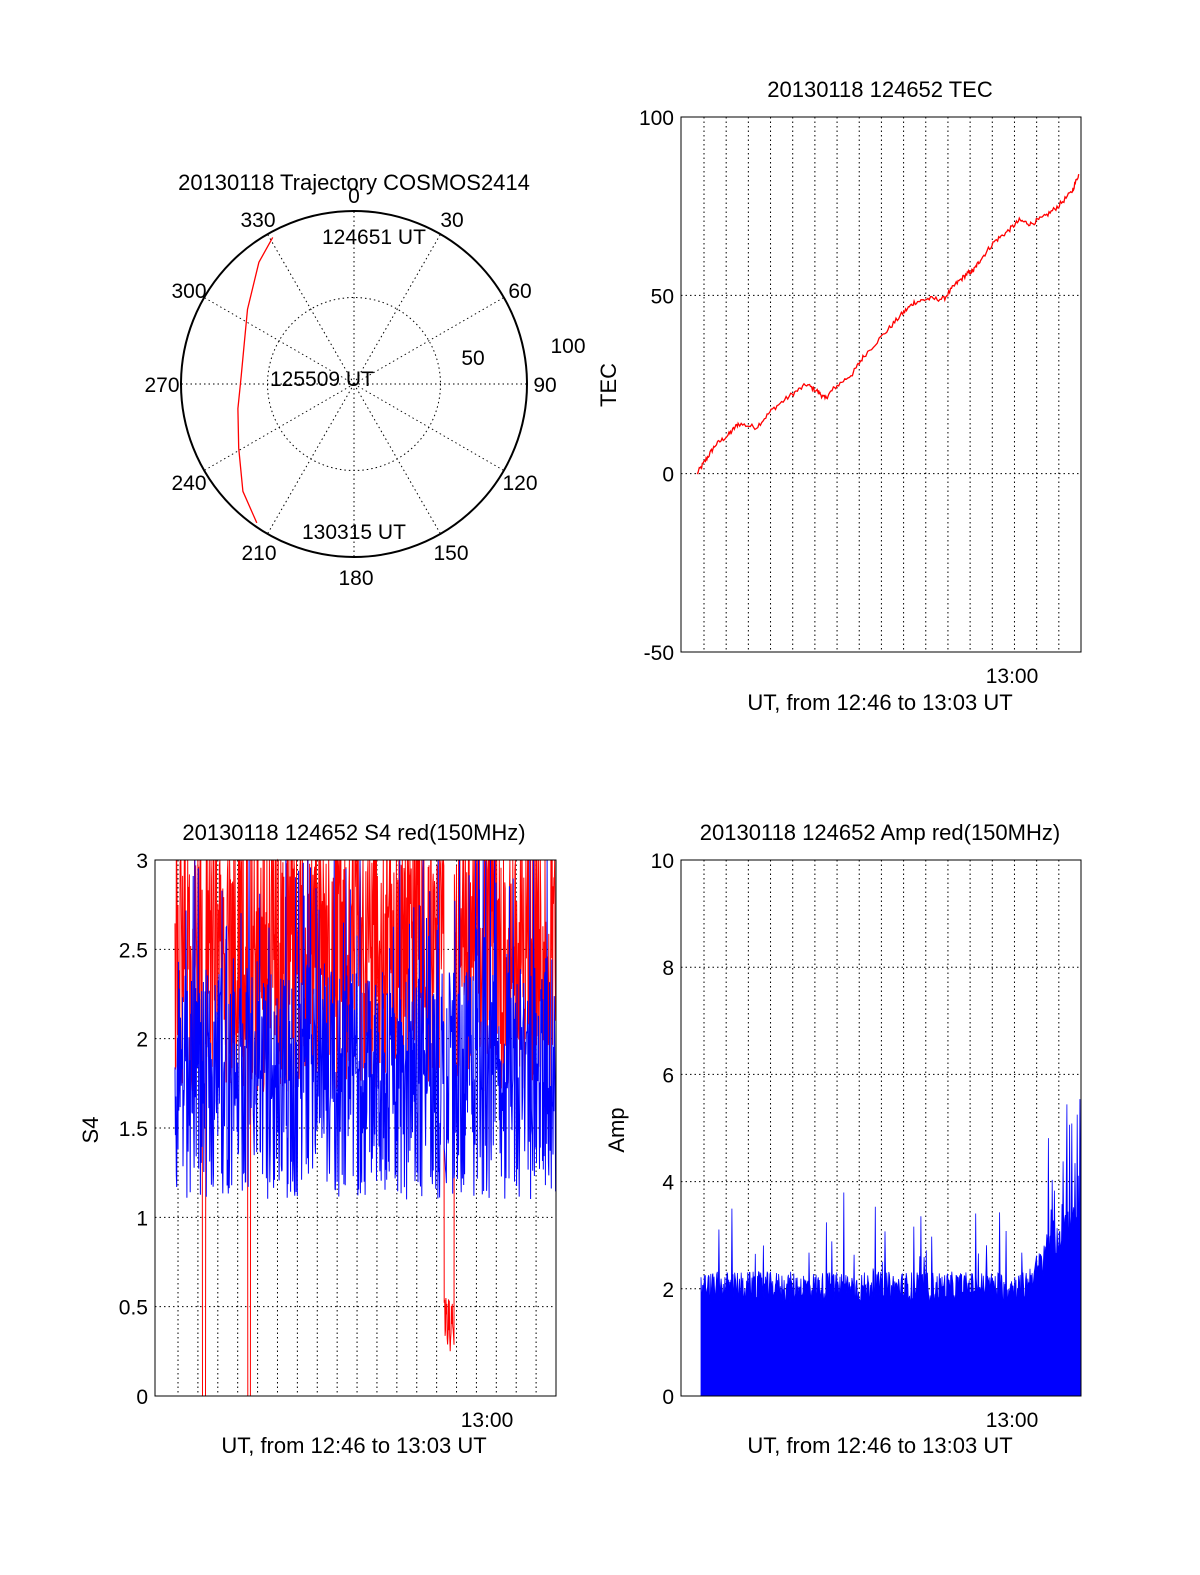 The height and width of the screenshot is (1575, 1200). I want to click on amp-title: 20130118 124652 Amp red(150MHz), so click(880, 832).